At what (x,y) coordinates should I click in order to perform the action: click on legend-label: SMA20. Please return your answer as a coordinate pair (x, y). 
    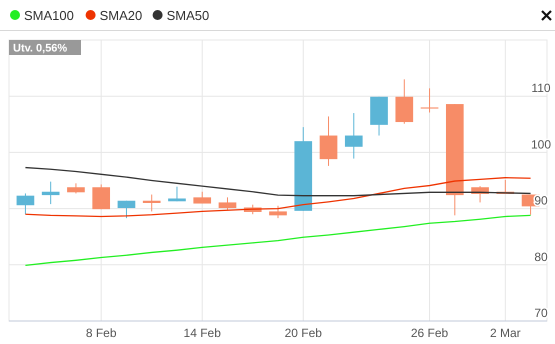
    Looking at the image, I should click on (121, 15).